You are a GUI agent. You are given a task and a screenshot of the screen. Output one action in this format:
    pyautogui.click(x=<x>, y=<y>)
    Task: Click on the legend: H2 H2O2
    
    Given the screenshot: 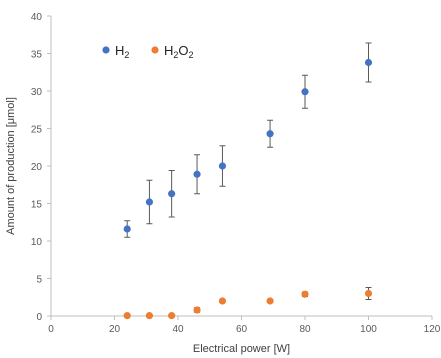 What is the action you would take?
    pyautogui.click(x=148, y=51)
    